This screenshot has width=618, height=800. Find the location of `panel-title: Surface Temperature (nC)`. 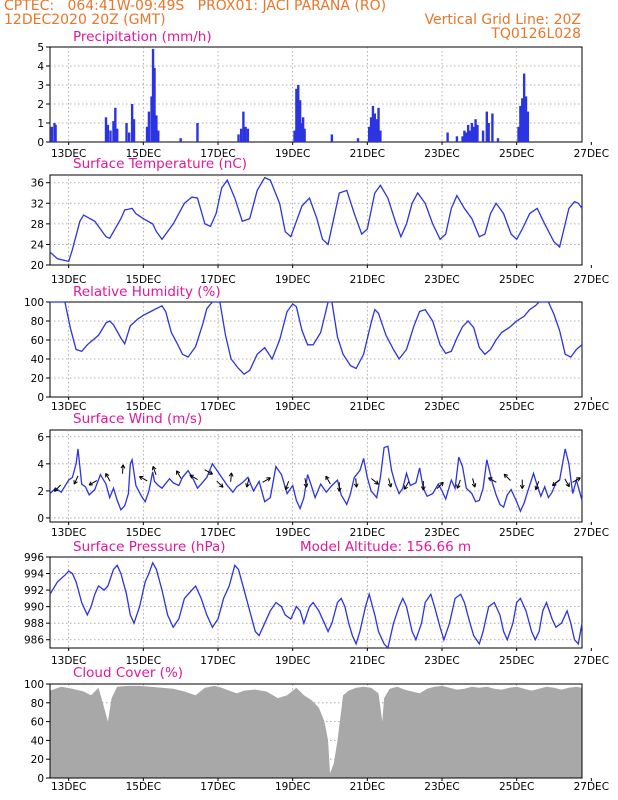

panel-title: Surface Temperature (nC) is located at coordinates (160, 164).